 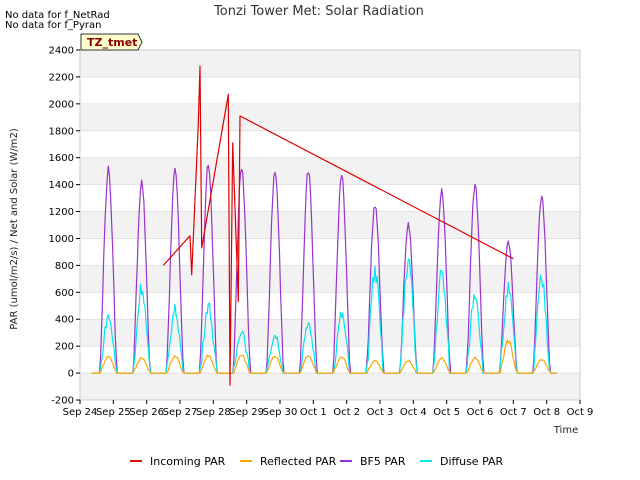 I want to click on x-tick-label: Oct 4, so click(x=413, y=412).